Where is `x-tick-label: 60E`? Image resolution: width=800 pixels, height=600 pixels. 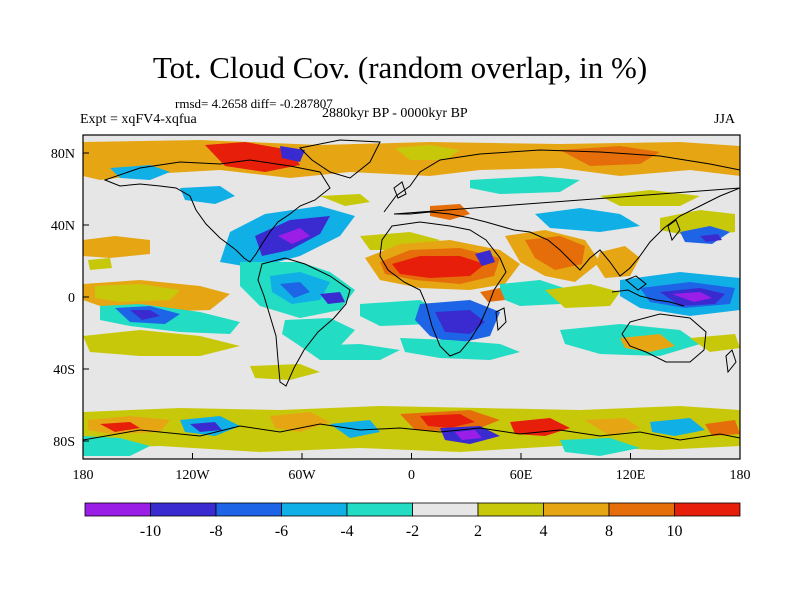
x-tick-label: 60E is located at coordinates (521, 475).